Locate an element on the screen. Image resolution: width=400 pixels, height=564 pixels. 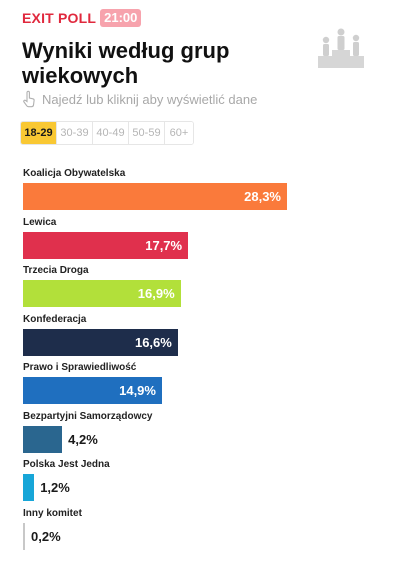
party-label: Konfederacja is located at coordinates (55, 319).